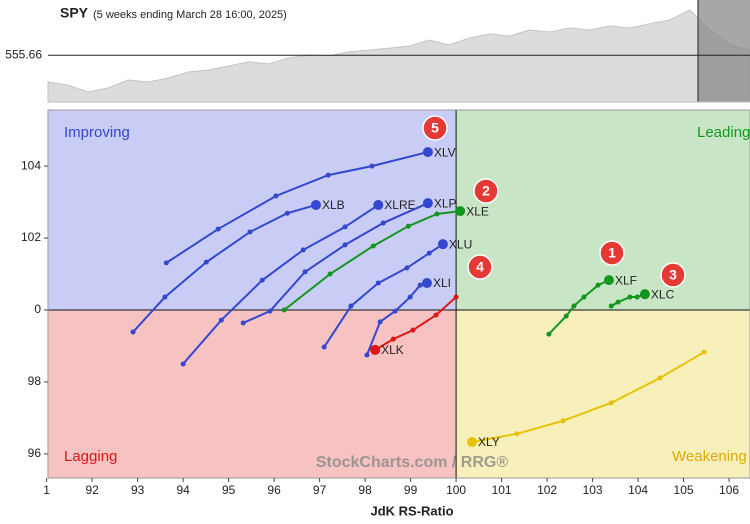  Describe the element at coordinates (673, 275) in the screenshot. I see `badge-number: 3` at that location.